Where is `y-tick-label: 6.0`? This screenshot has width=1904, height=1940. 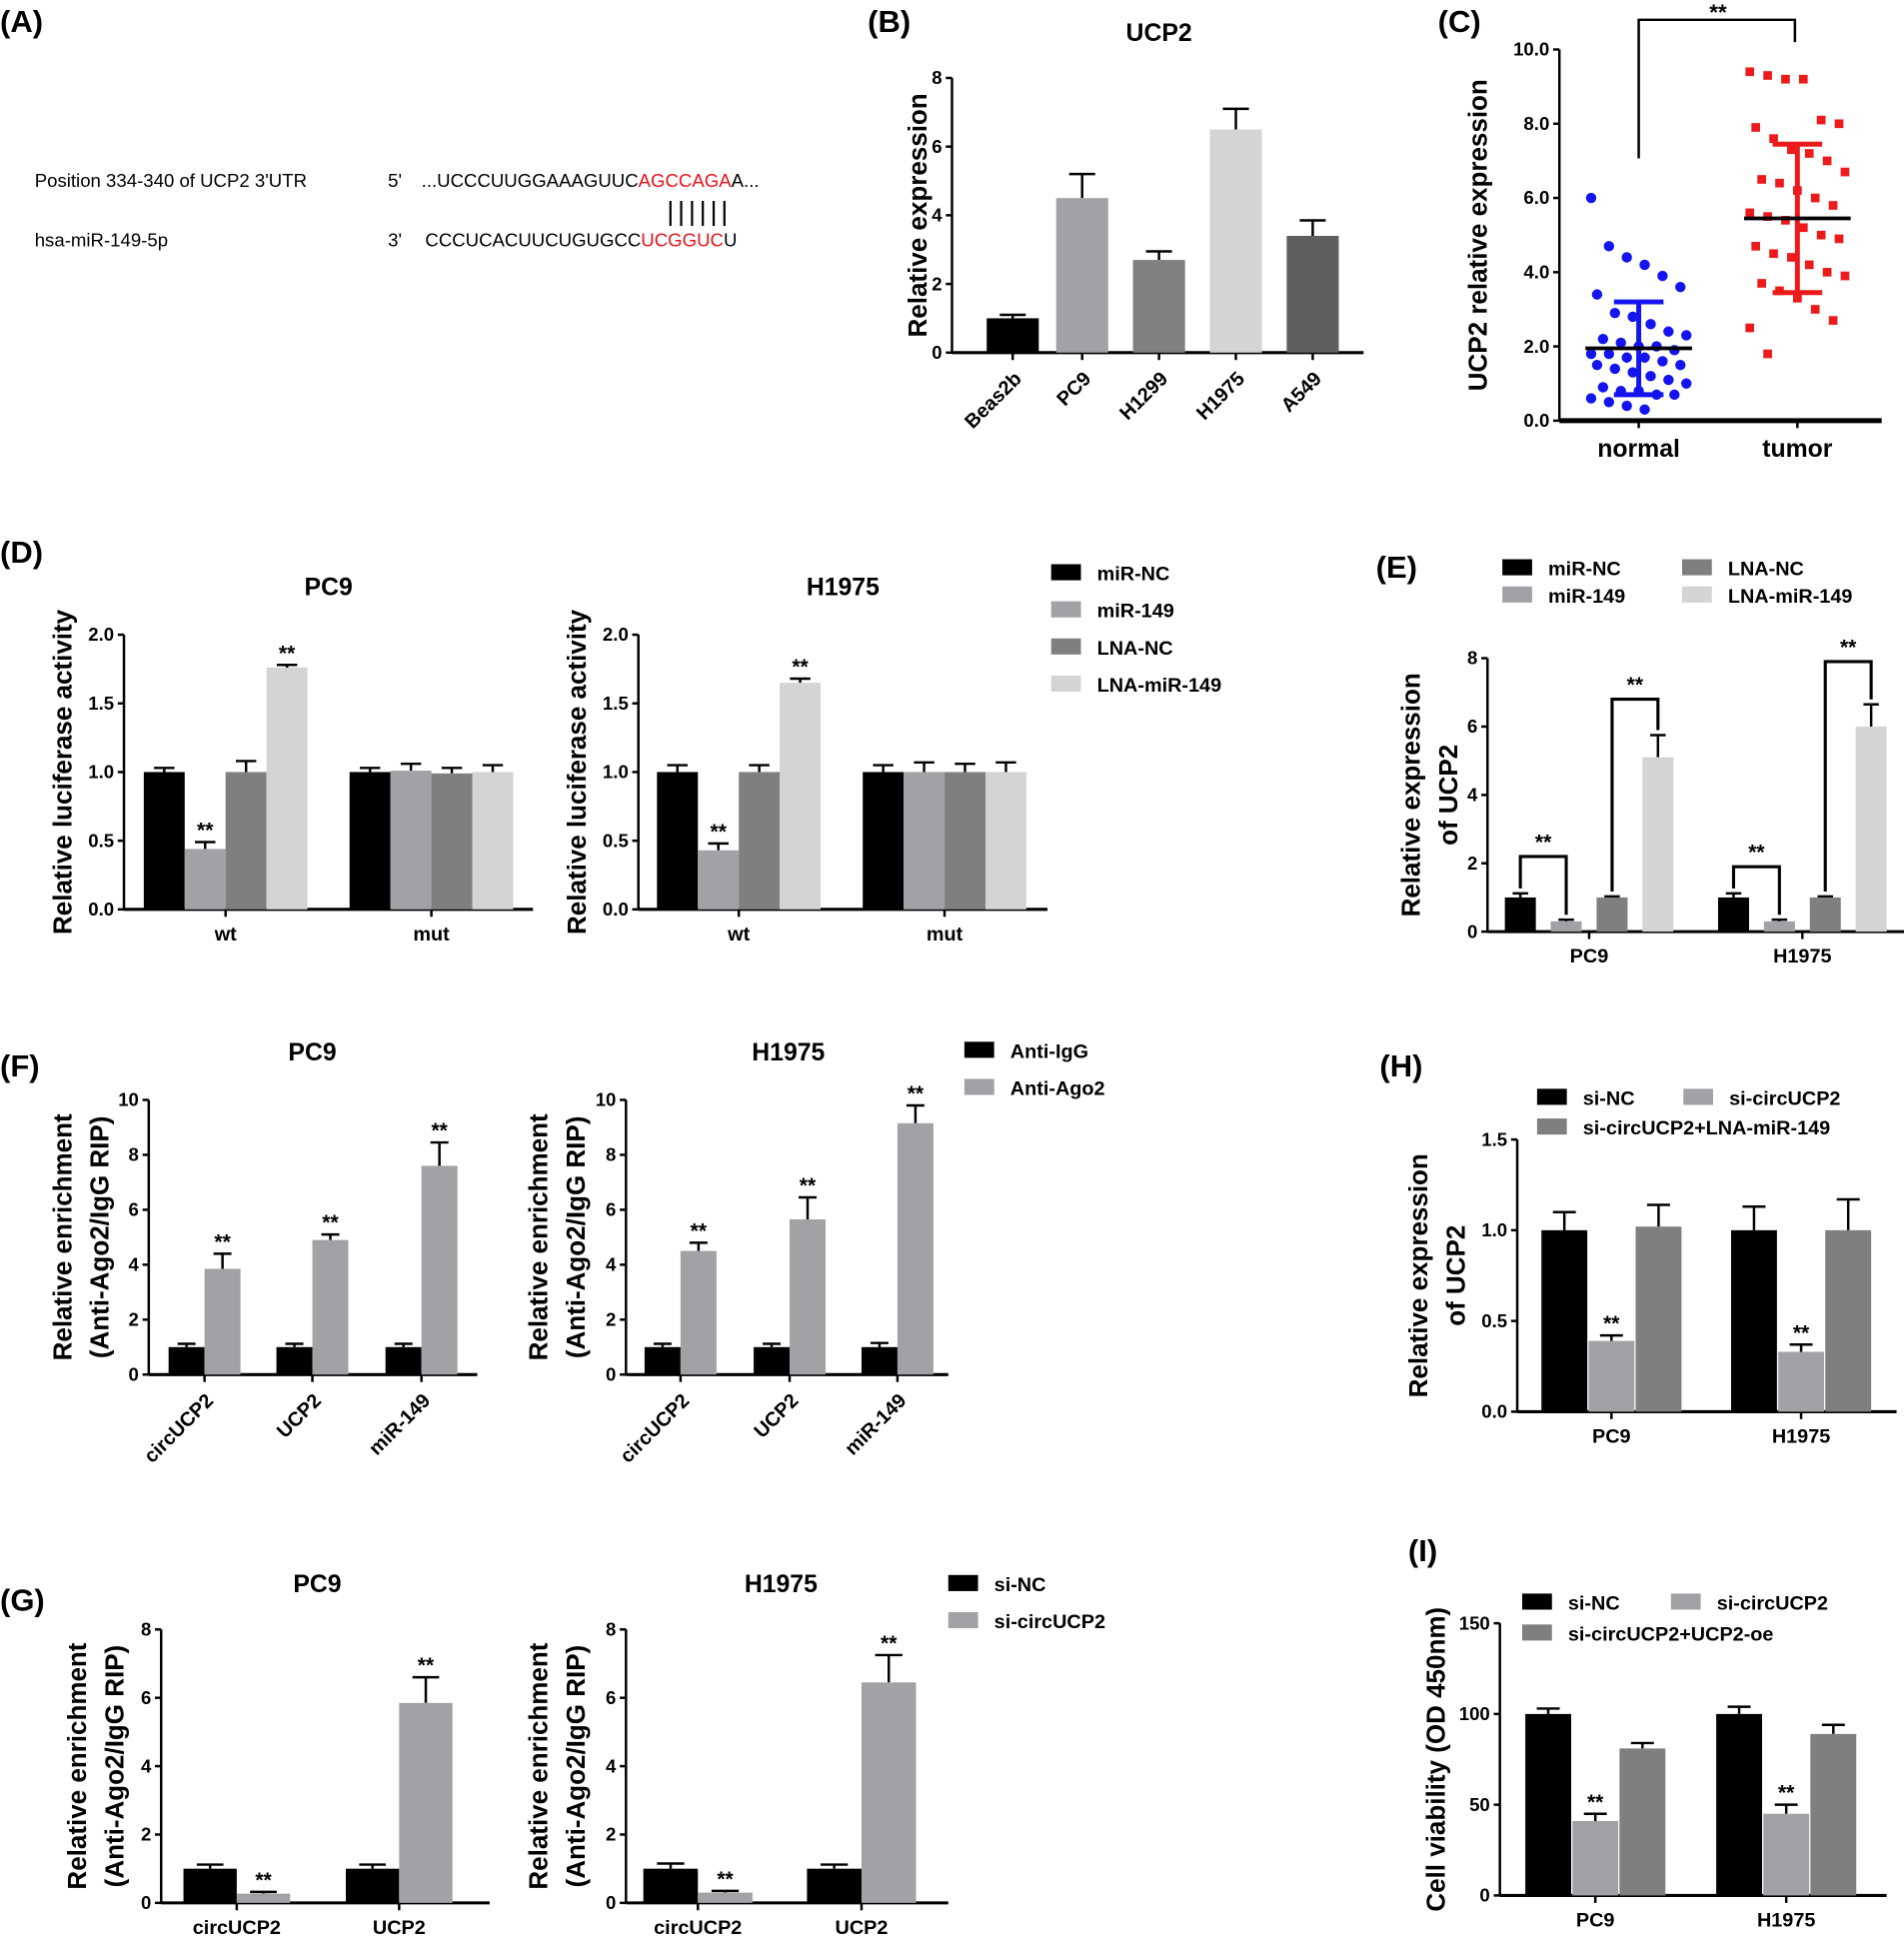 y-tick-label: 6.0 is located at coordinates (1536, 197).